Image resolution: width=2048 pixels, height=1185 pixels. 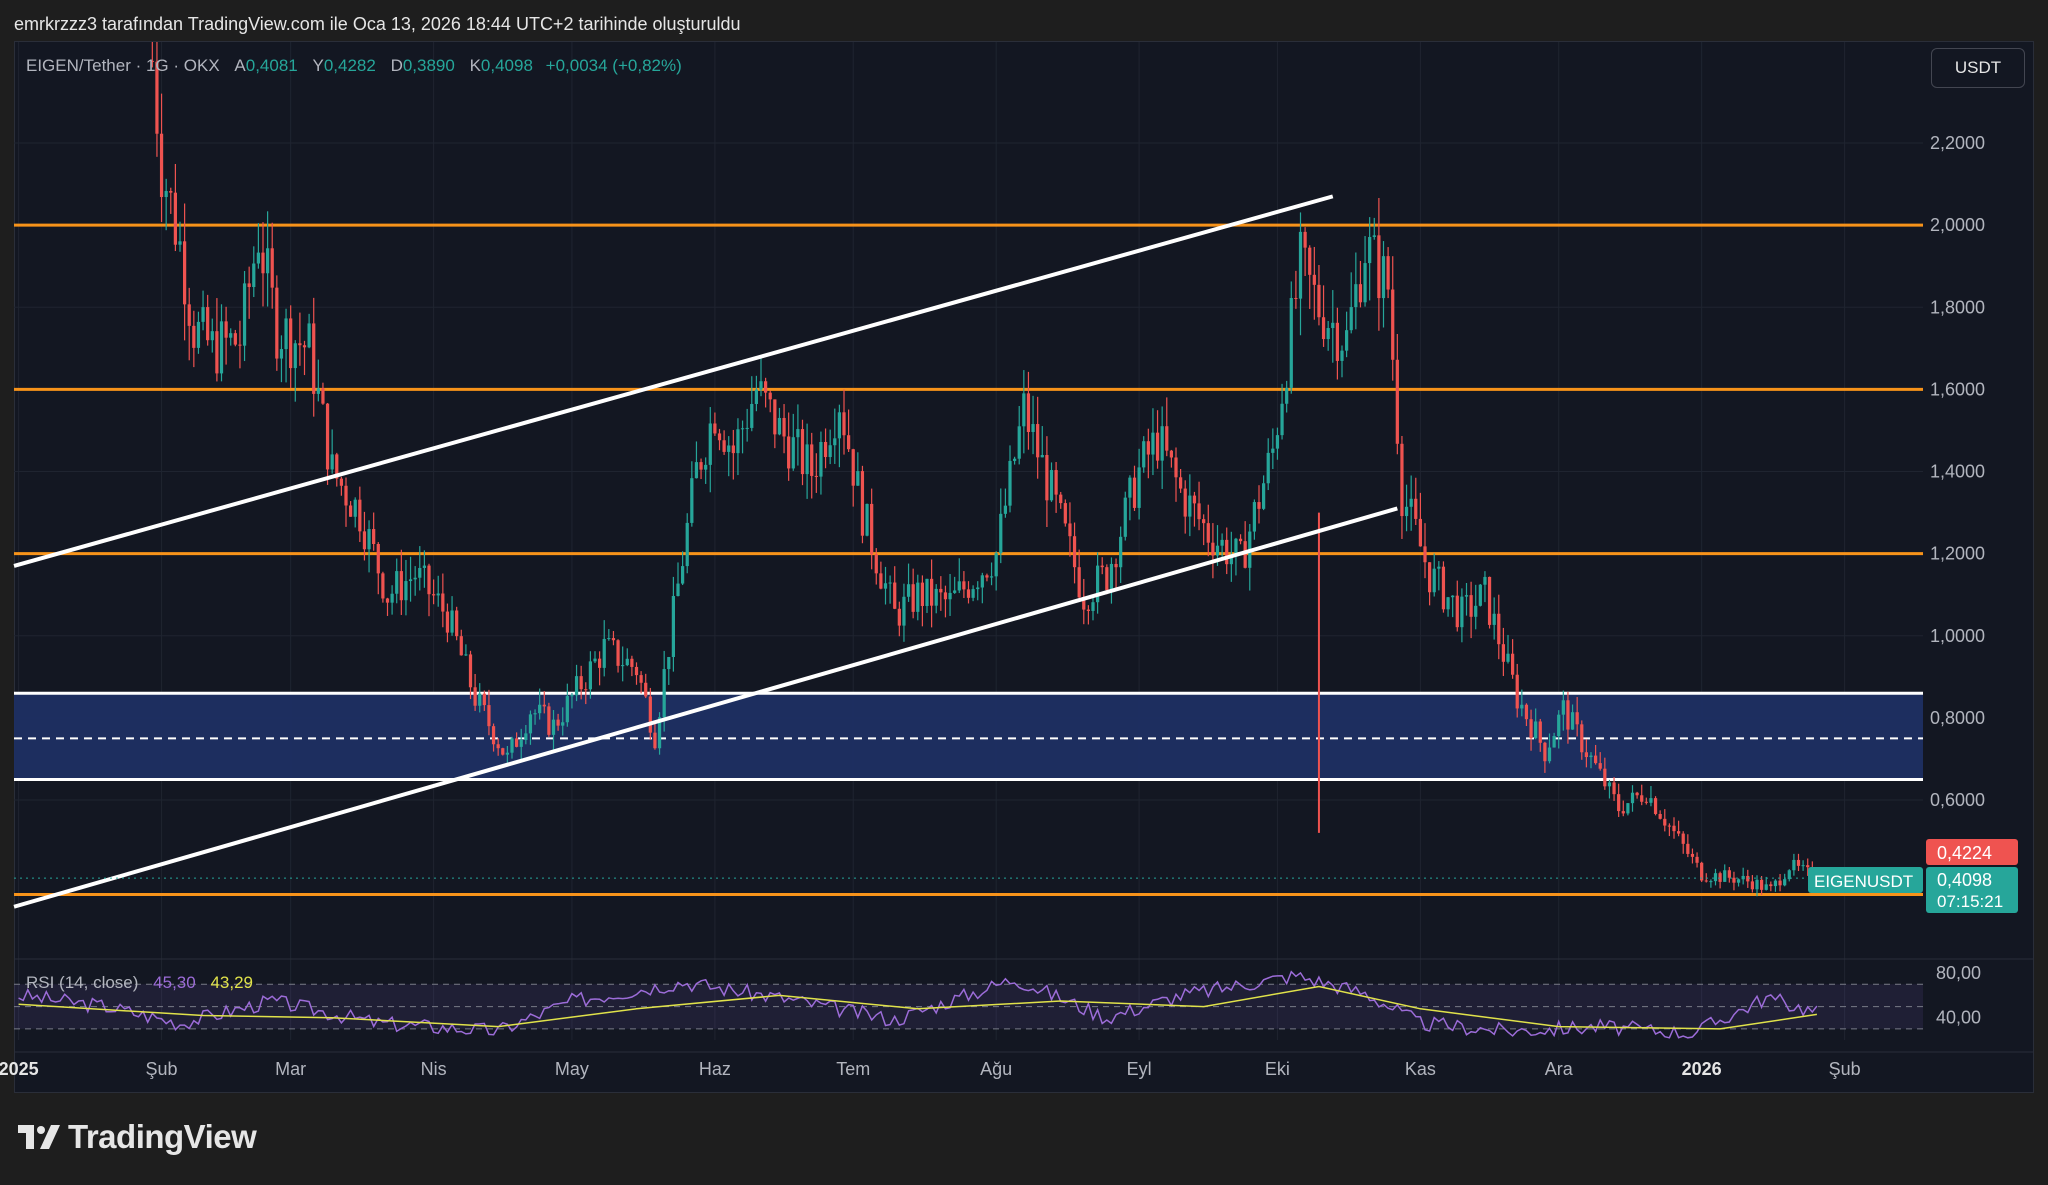 I want to click on rsi-axis-tick: 80,00, so click(x=1958, y=973).